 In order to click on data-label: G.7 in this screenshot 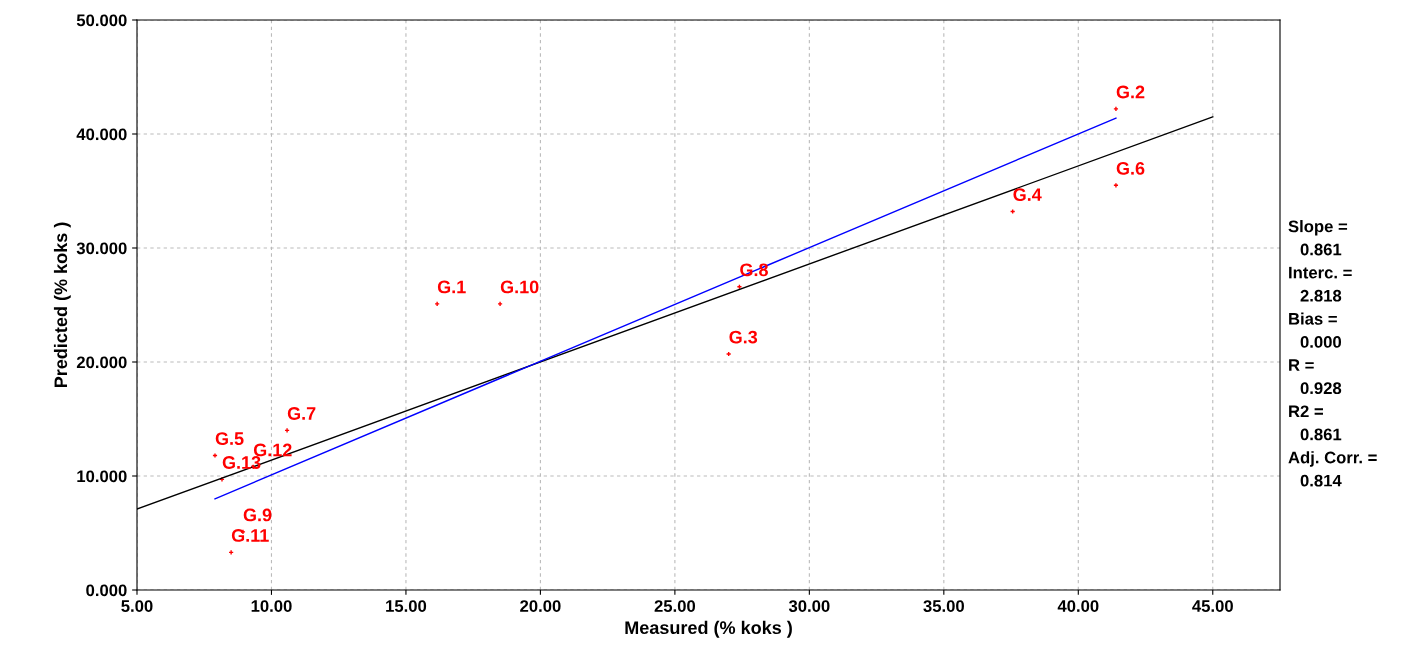, I will do `click(301, 413)`.